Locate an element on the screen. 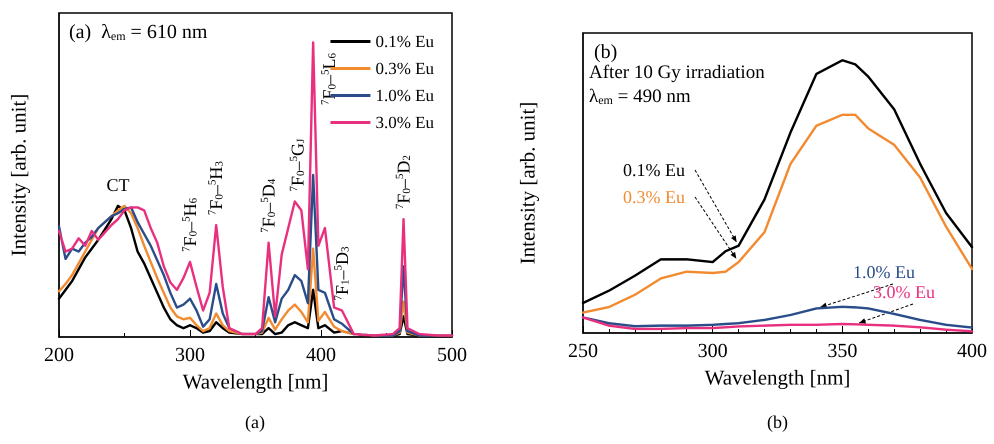 The height and width of the screenshot is (444, 994). text: (b) is located at coordinates (777, 422).